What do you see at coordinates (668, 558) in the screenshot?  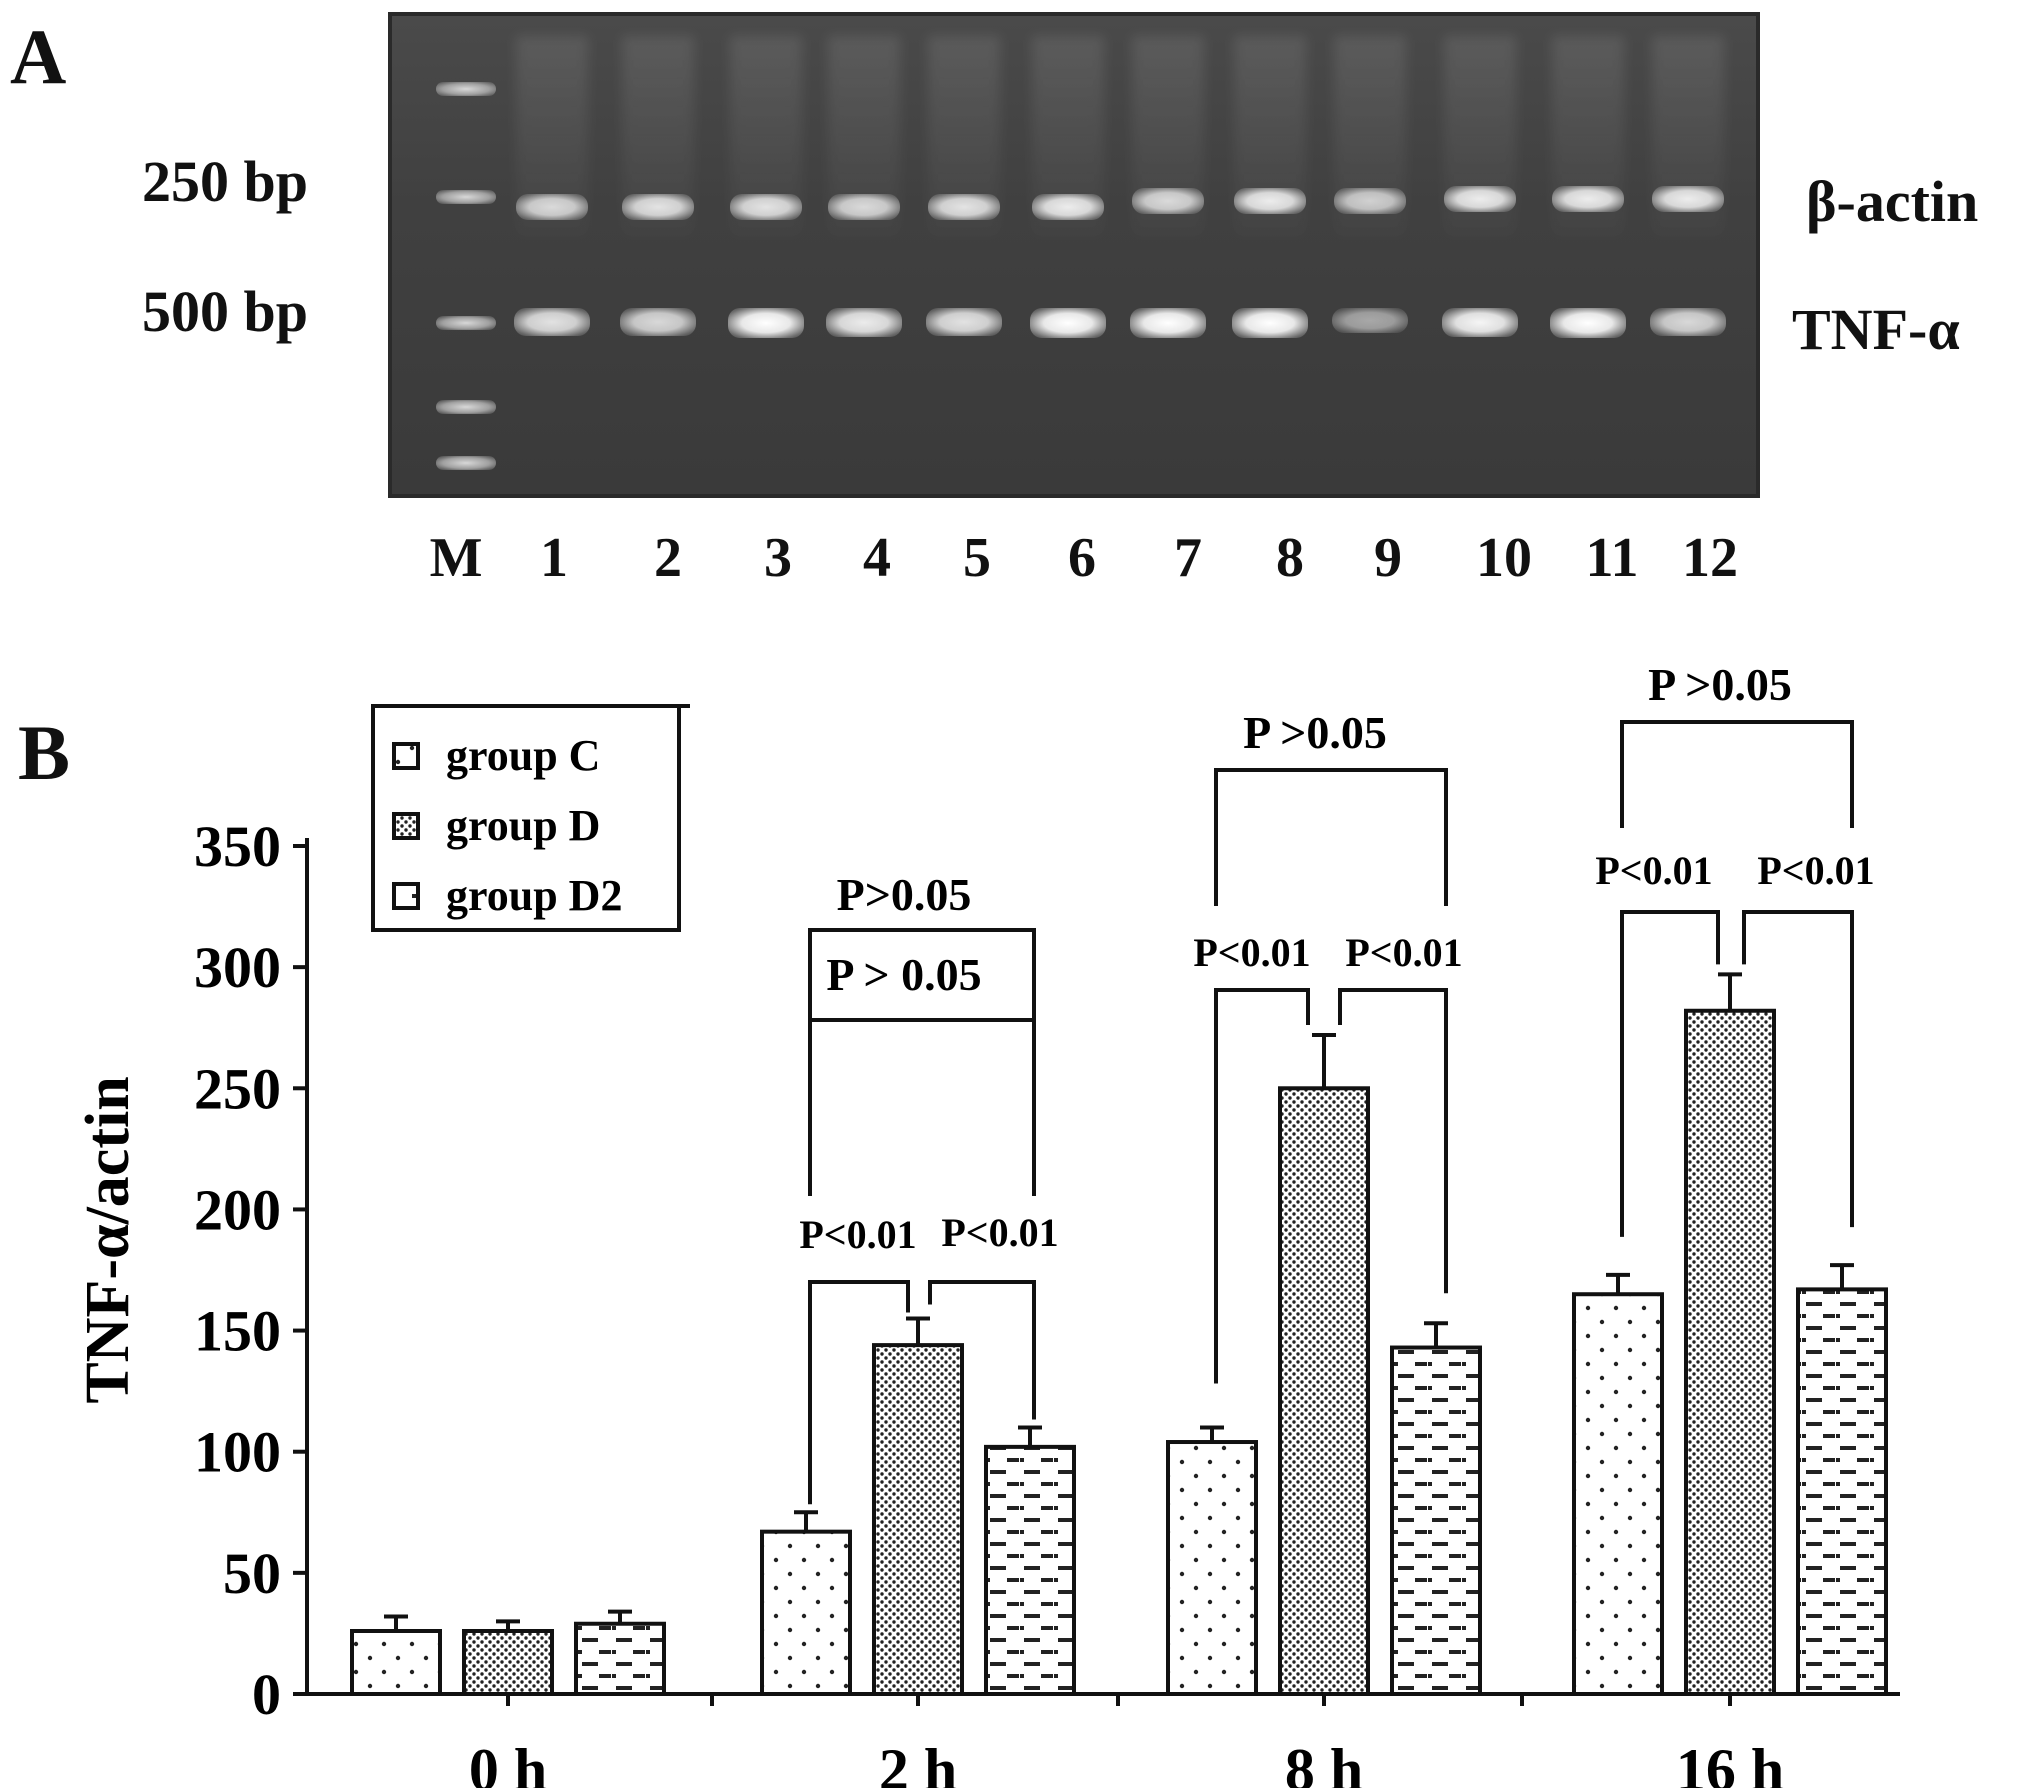 I see `lane-label-2: 2` at bounding box center [668, 558].